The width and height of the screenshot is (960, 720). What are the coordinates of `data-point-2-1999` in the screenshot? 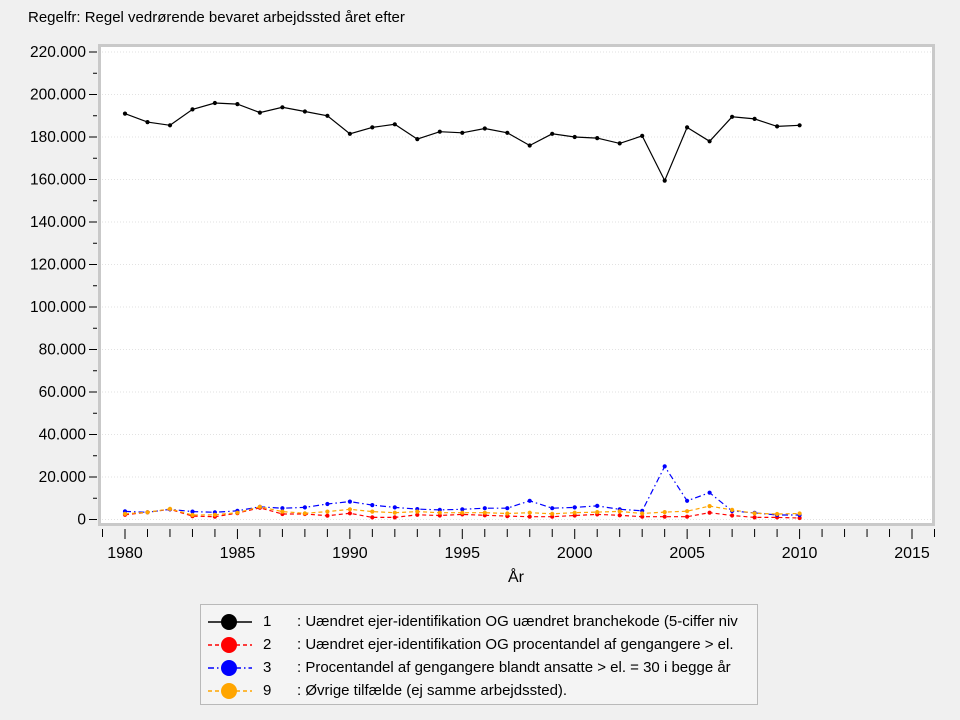 It's located at (552, 516).